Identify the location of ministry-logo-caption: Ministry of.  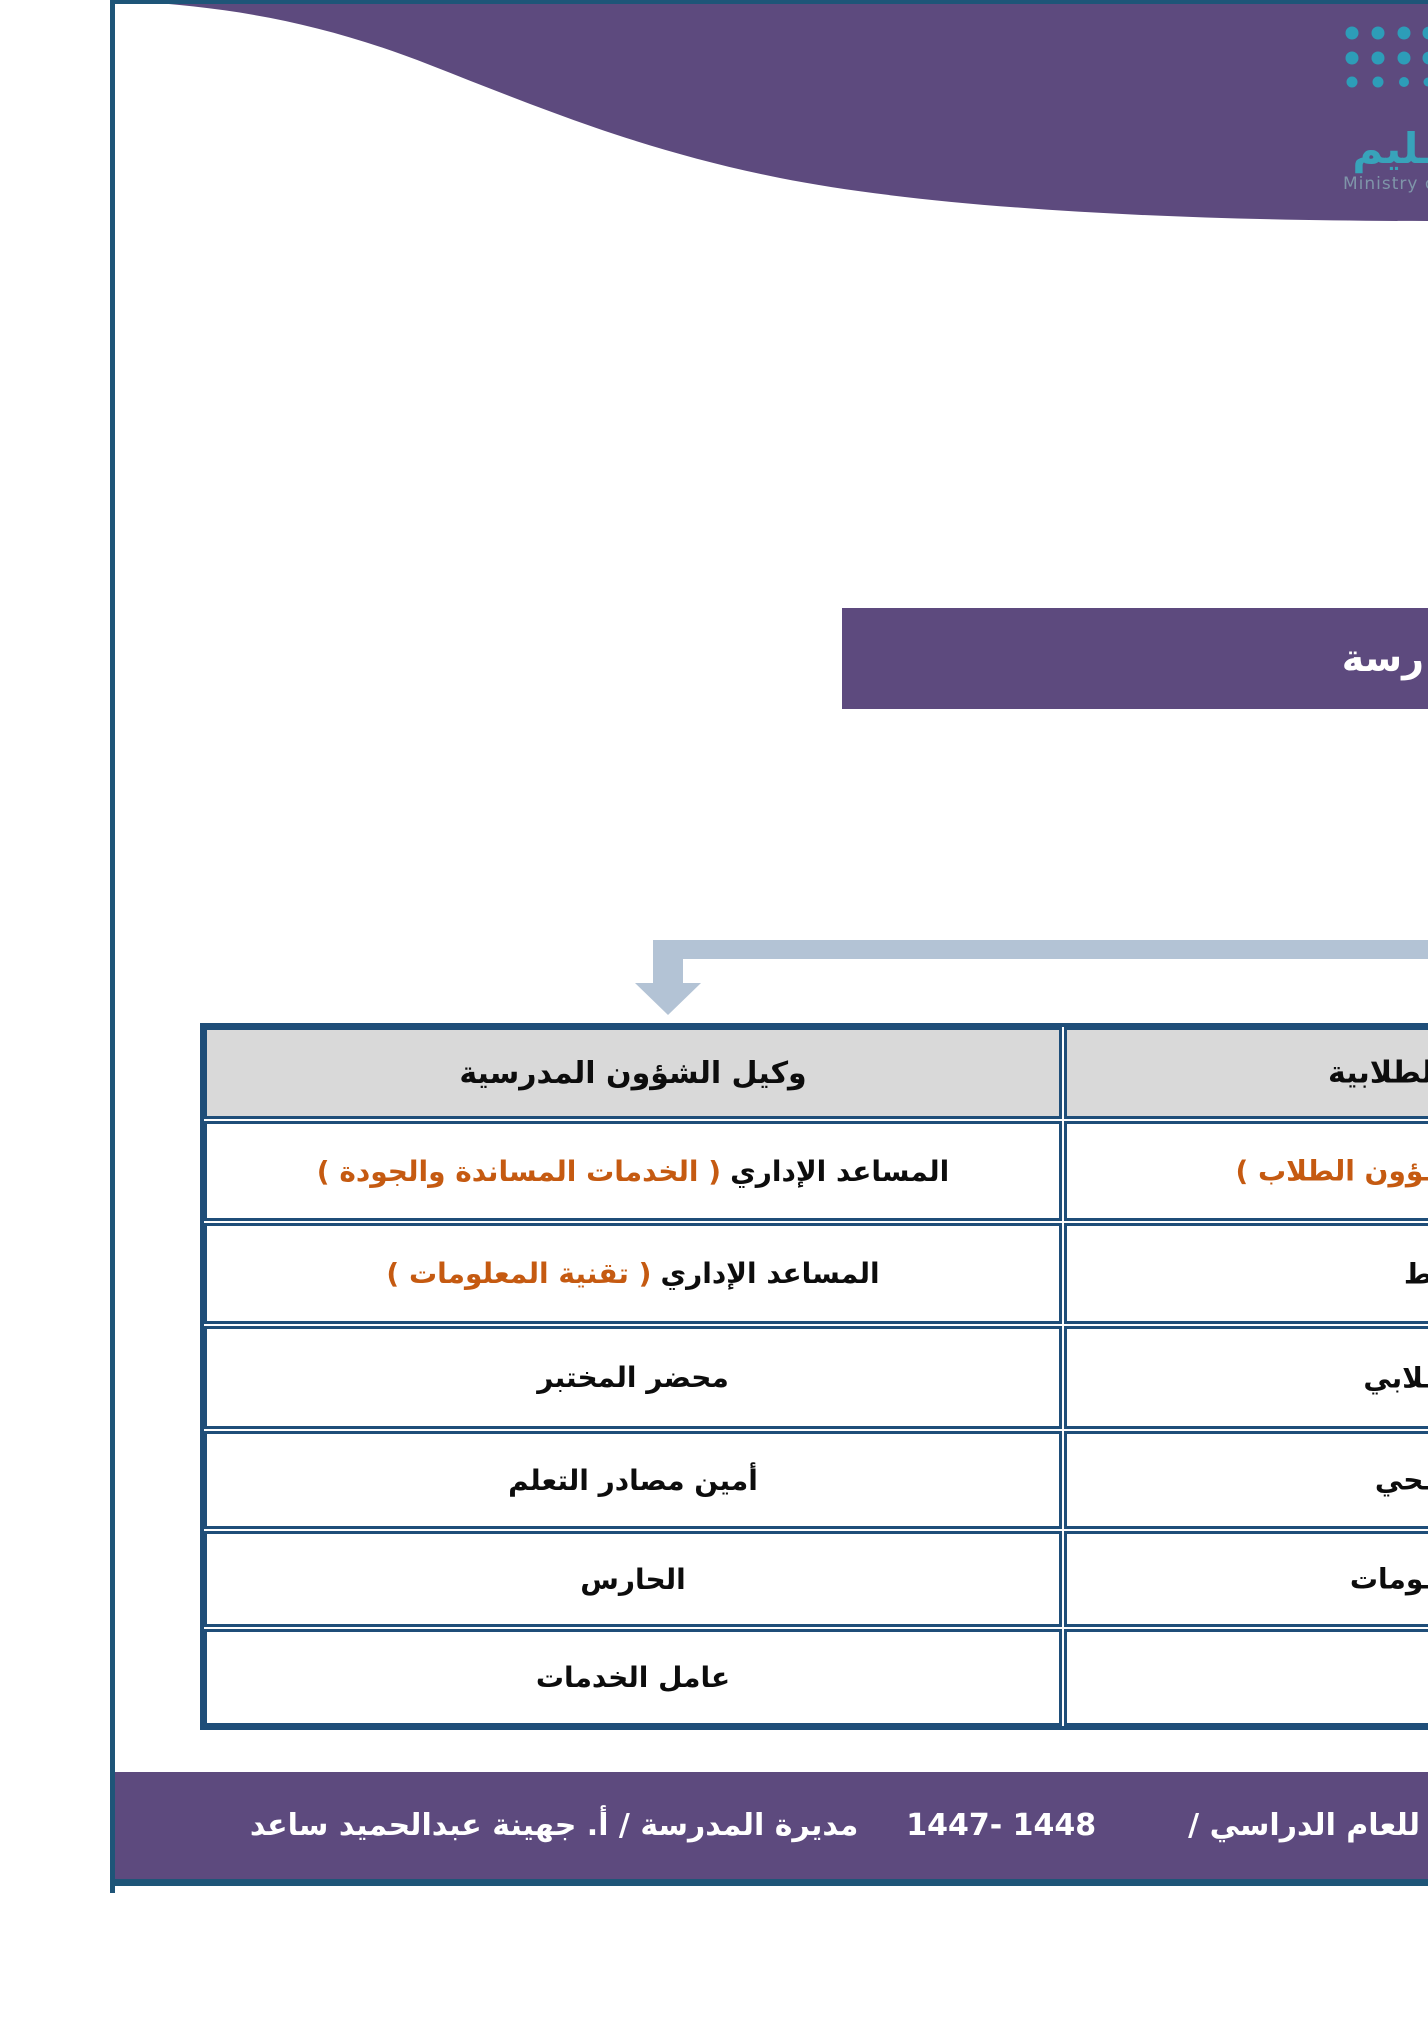
(1385, 184).